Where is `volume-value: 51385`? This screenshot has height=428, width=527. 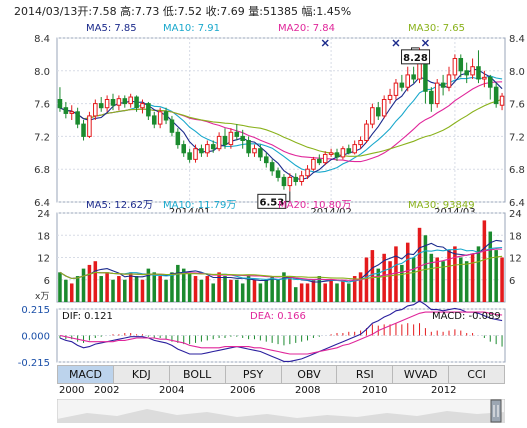
volume-value: 51385 is located at coordinates (280, 11).